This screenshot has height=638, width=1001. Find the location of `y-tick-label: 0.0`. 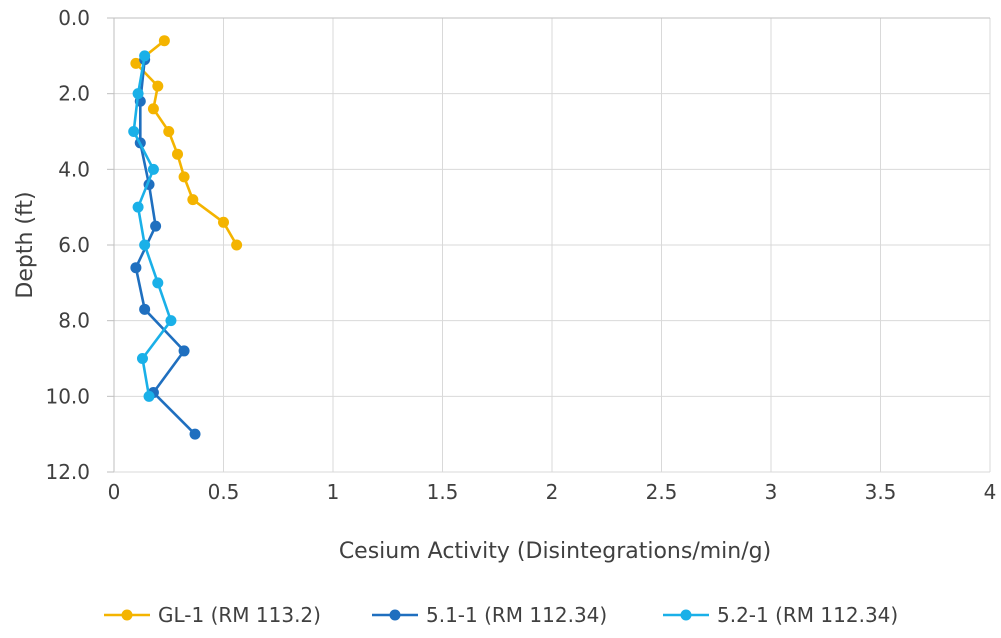

y-tick-label: 0.0 is located at coordinates (74, 18).